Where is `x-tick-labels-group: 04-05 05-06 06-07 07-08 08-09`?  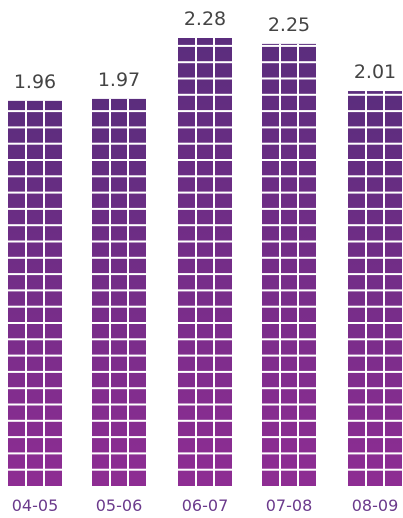 x-tick-labels-group: 04-05 05-06 06-07 07-08 08-09 is located at coordinates (205, 505).